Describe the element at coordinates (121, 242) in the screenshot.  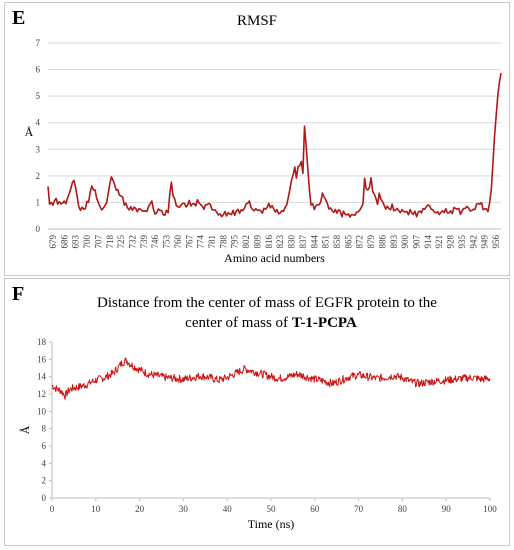
I see `rmsf-x-tick-label: 725` at that location.